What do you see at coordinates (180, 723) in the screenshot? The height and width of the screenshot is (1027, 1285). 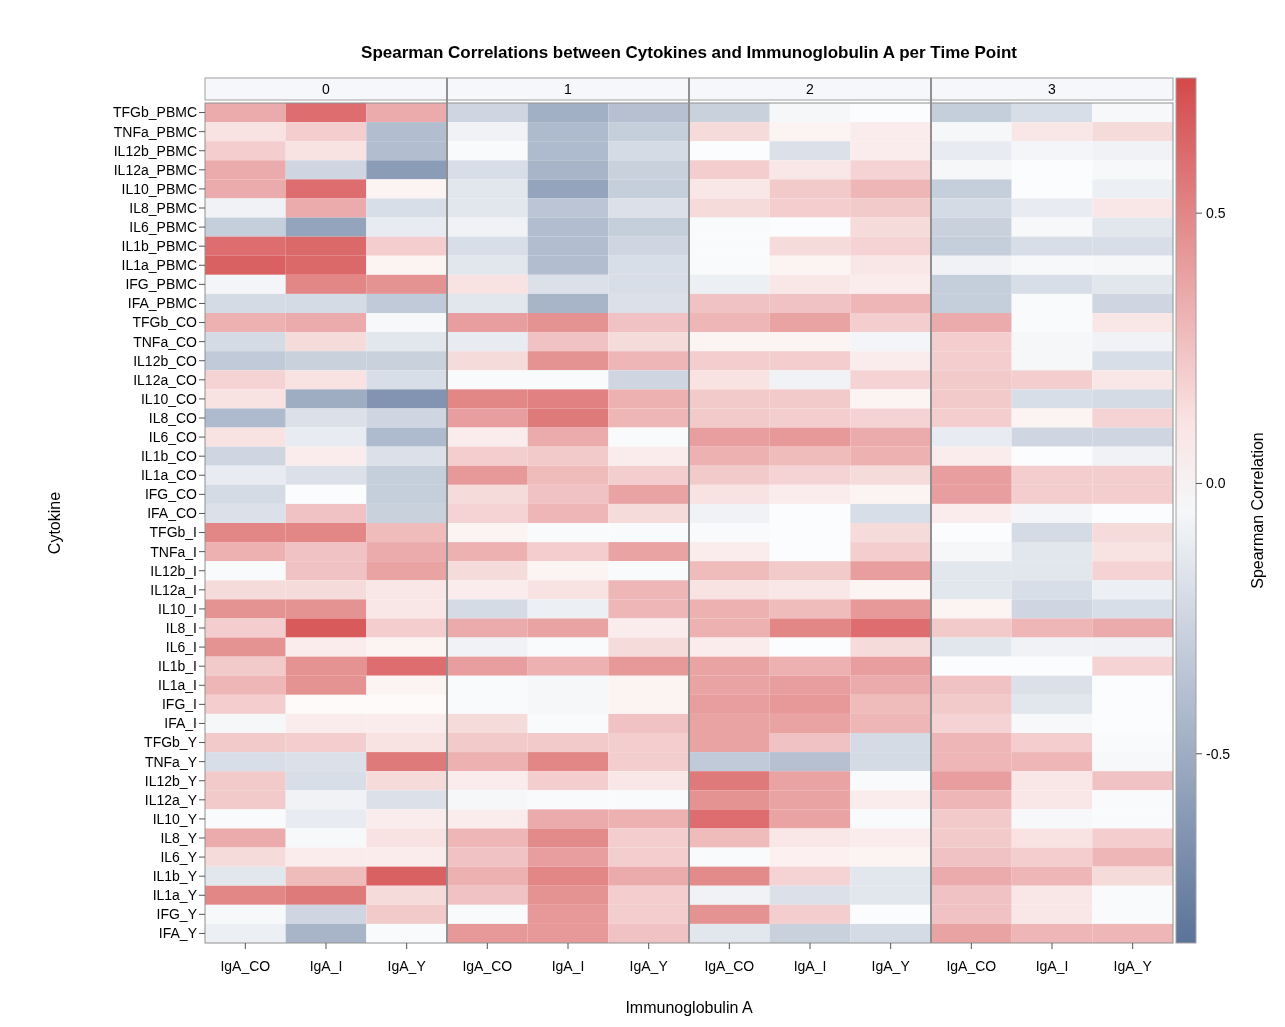 I see `y-tick-label: IFA_I` at bounding box center [180, 723].